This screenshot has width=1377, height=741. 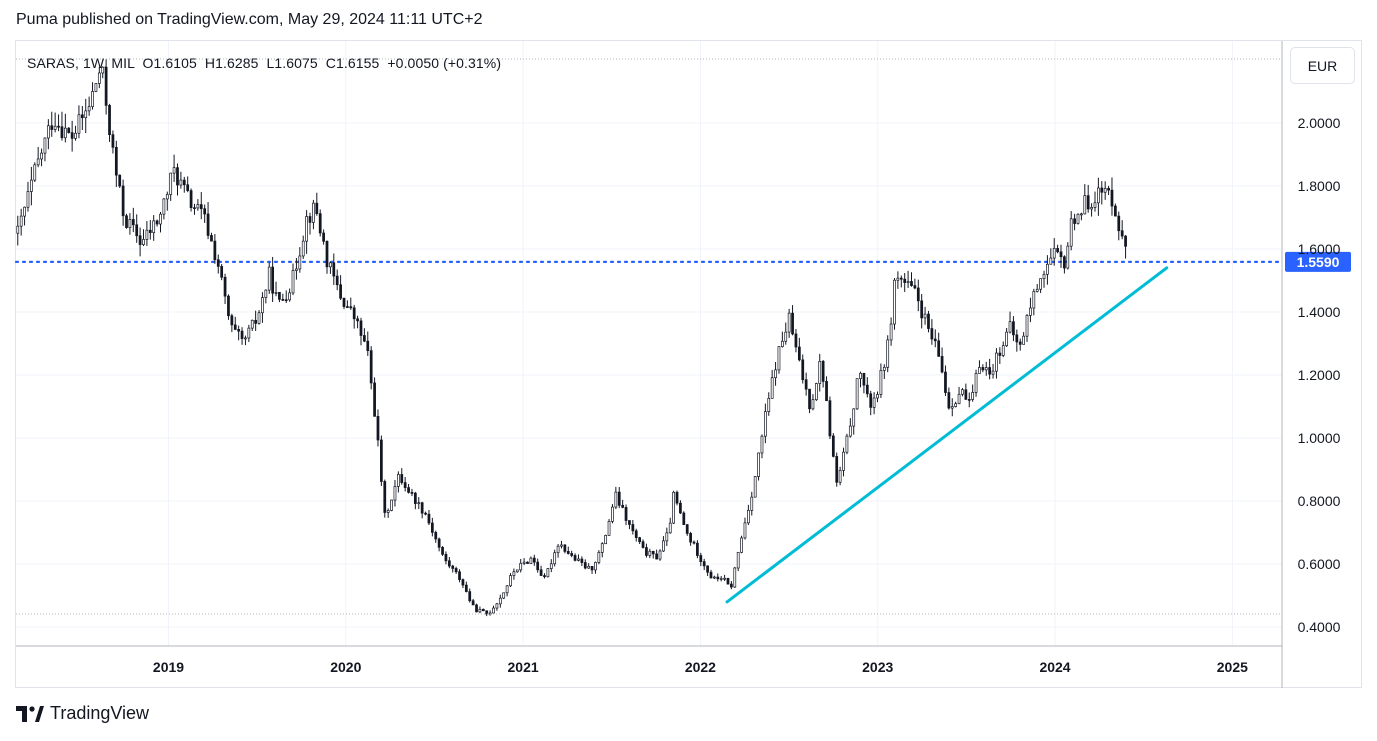 What do you see at coordinates (1232, 667) in the screenshot?
I see `x-tick-label: 2025` at bounding box center [1232, 667].